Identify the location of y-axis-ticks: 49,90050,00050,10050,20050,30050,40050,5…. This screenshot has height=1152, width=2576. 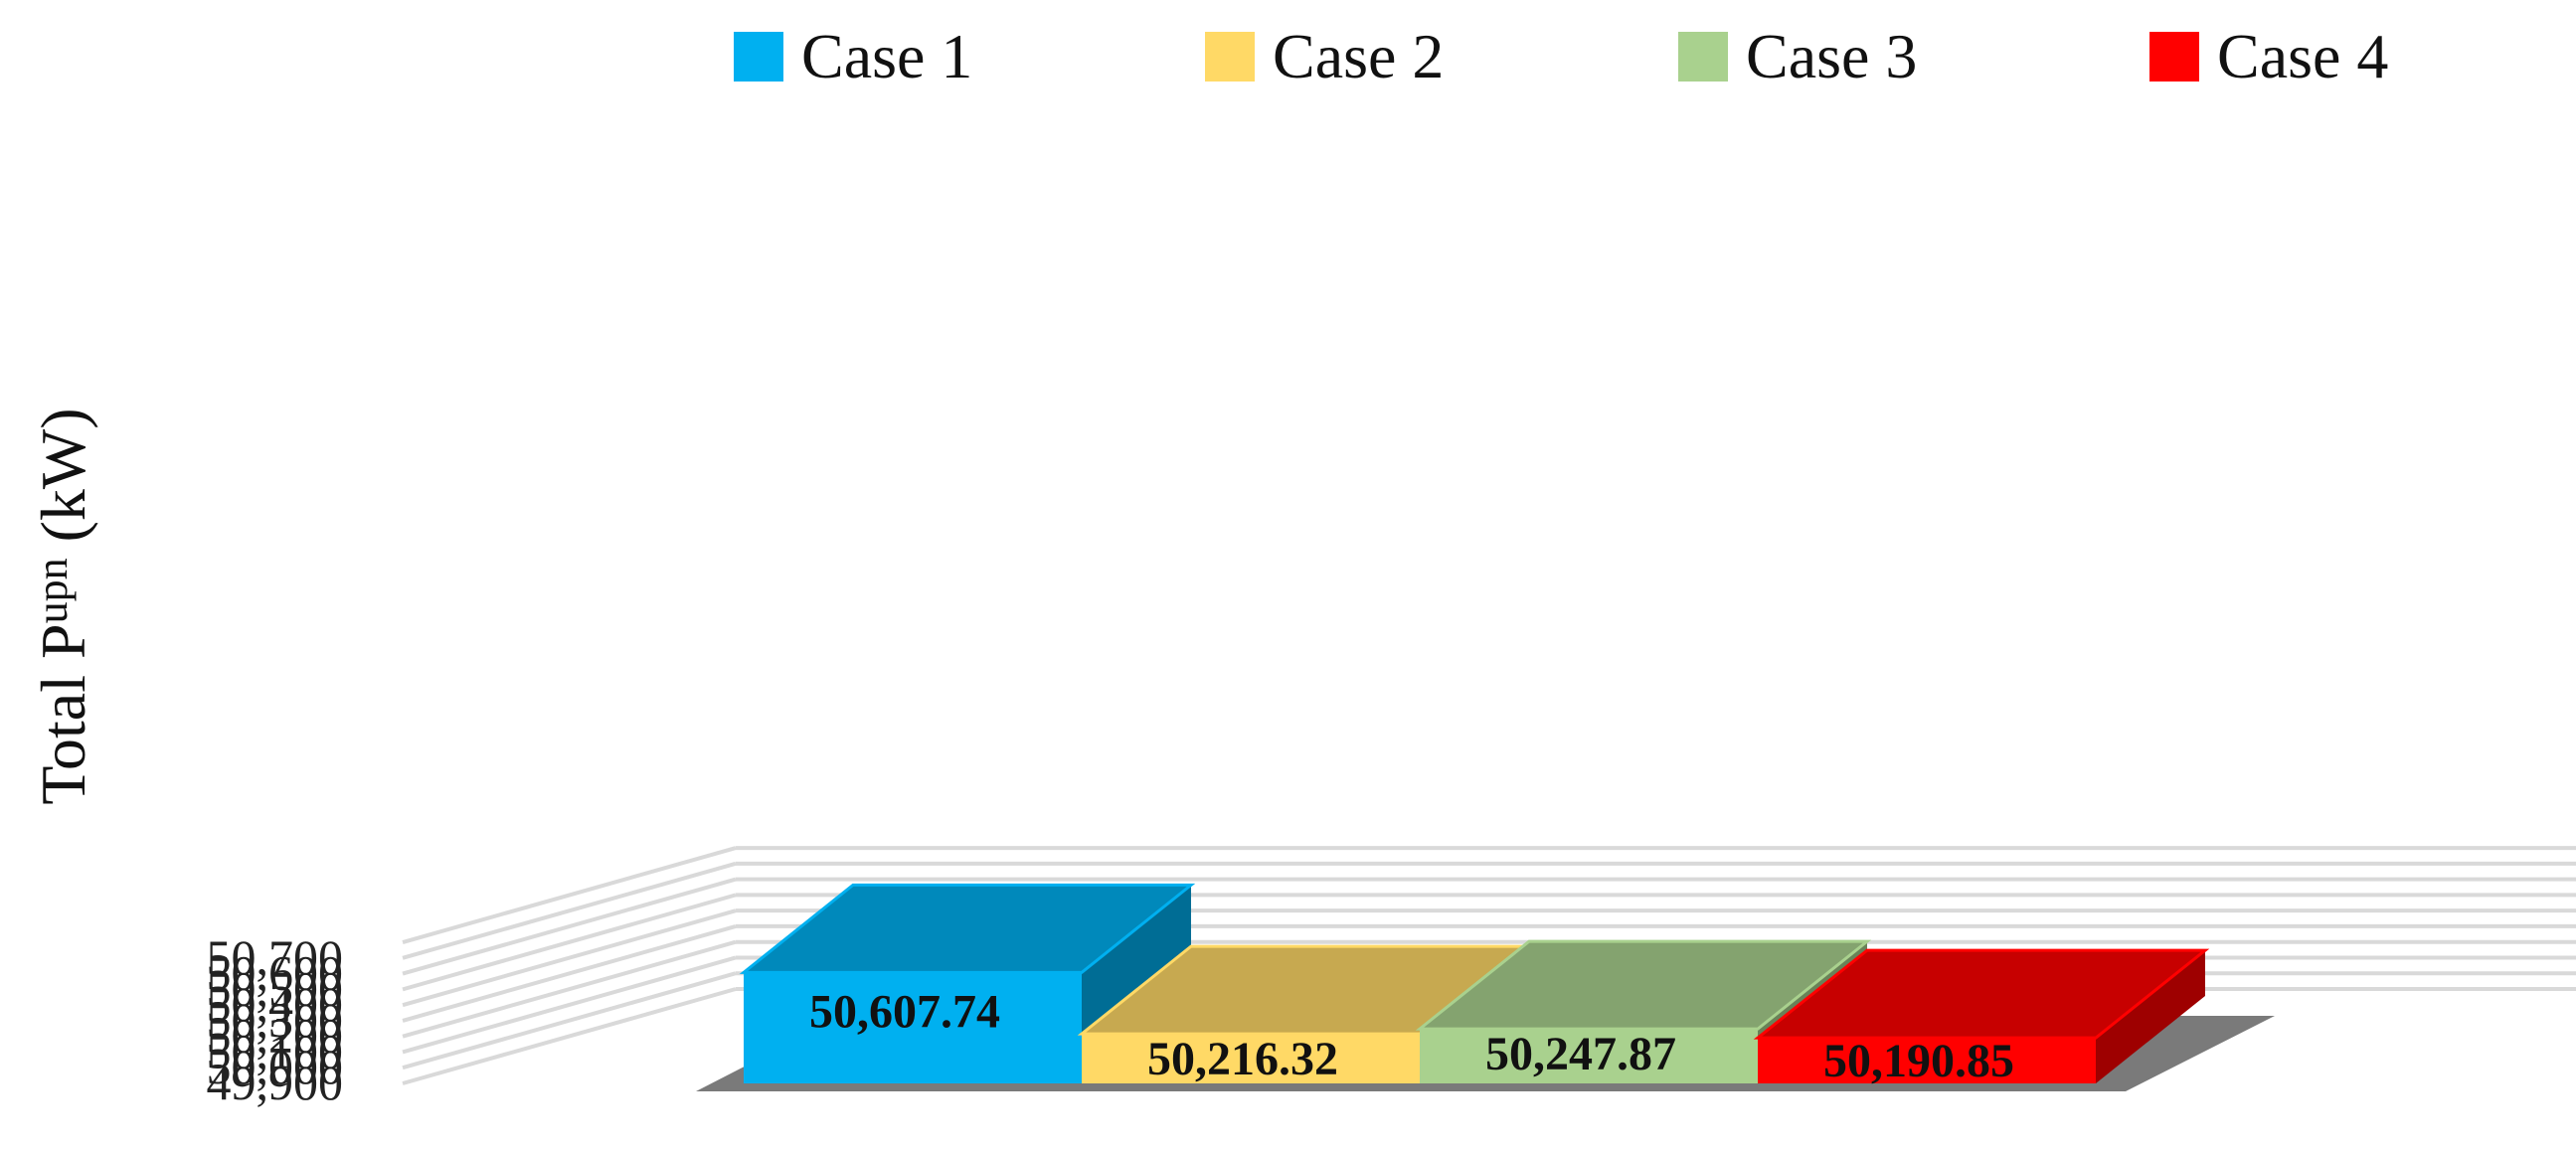
(275, 1019).